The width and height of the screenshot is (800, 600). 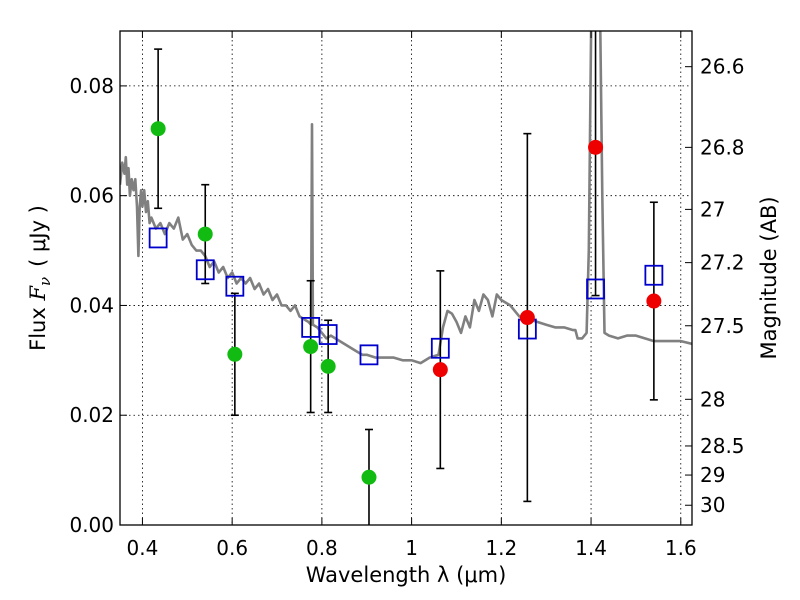 I want to click on y-axis-label-unit: ( μJy ), so click(x=38, y=236).